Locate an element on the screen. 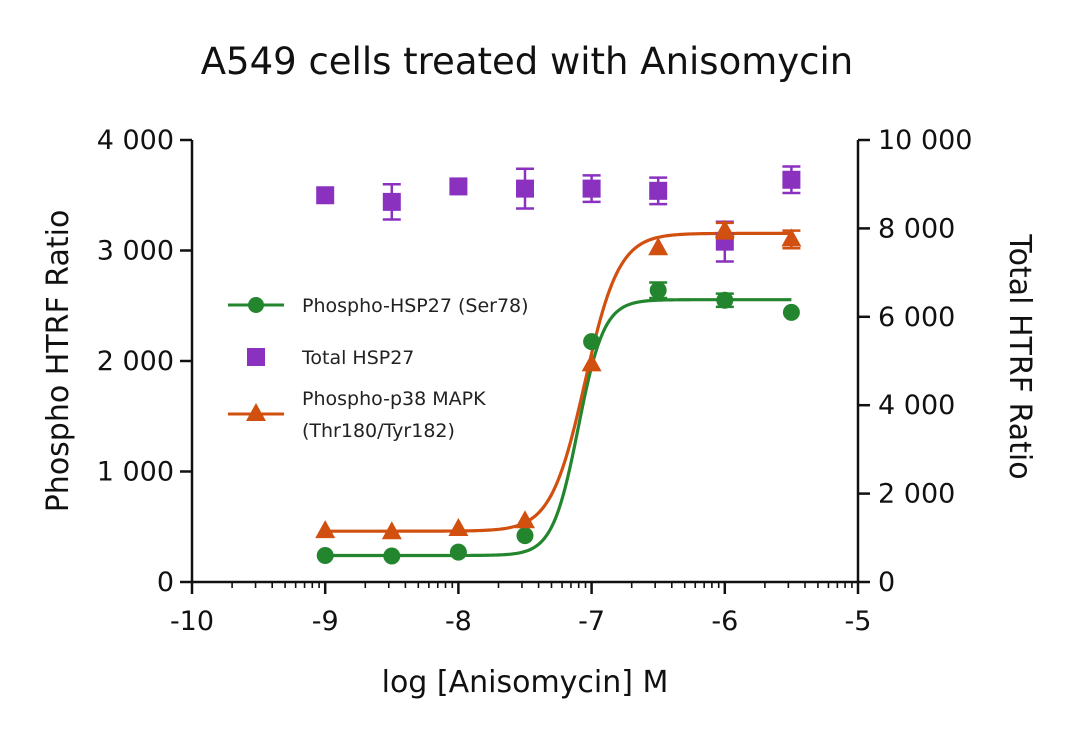 This screenshot has width=1080, height=735. right-tick-label: 2 000 is located at coordinates (916, 494).